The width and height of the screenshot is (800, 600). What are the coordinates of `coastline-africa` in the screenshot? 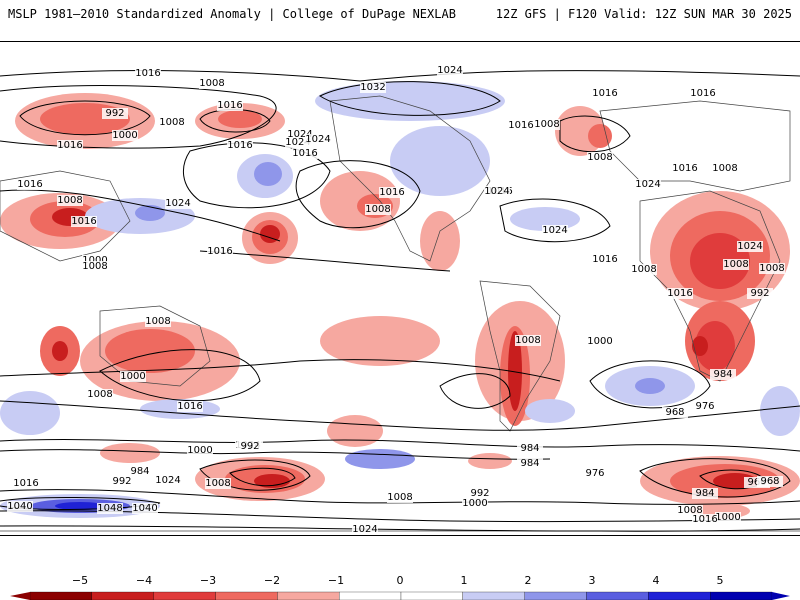 It's located at (710, 286).